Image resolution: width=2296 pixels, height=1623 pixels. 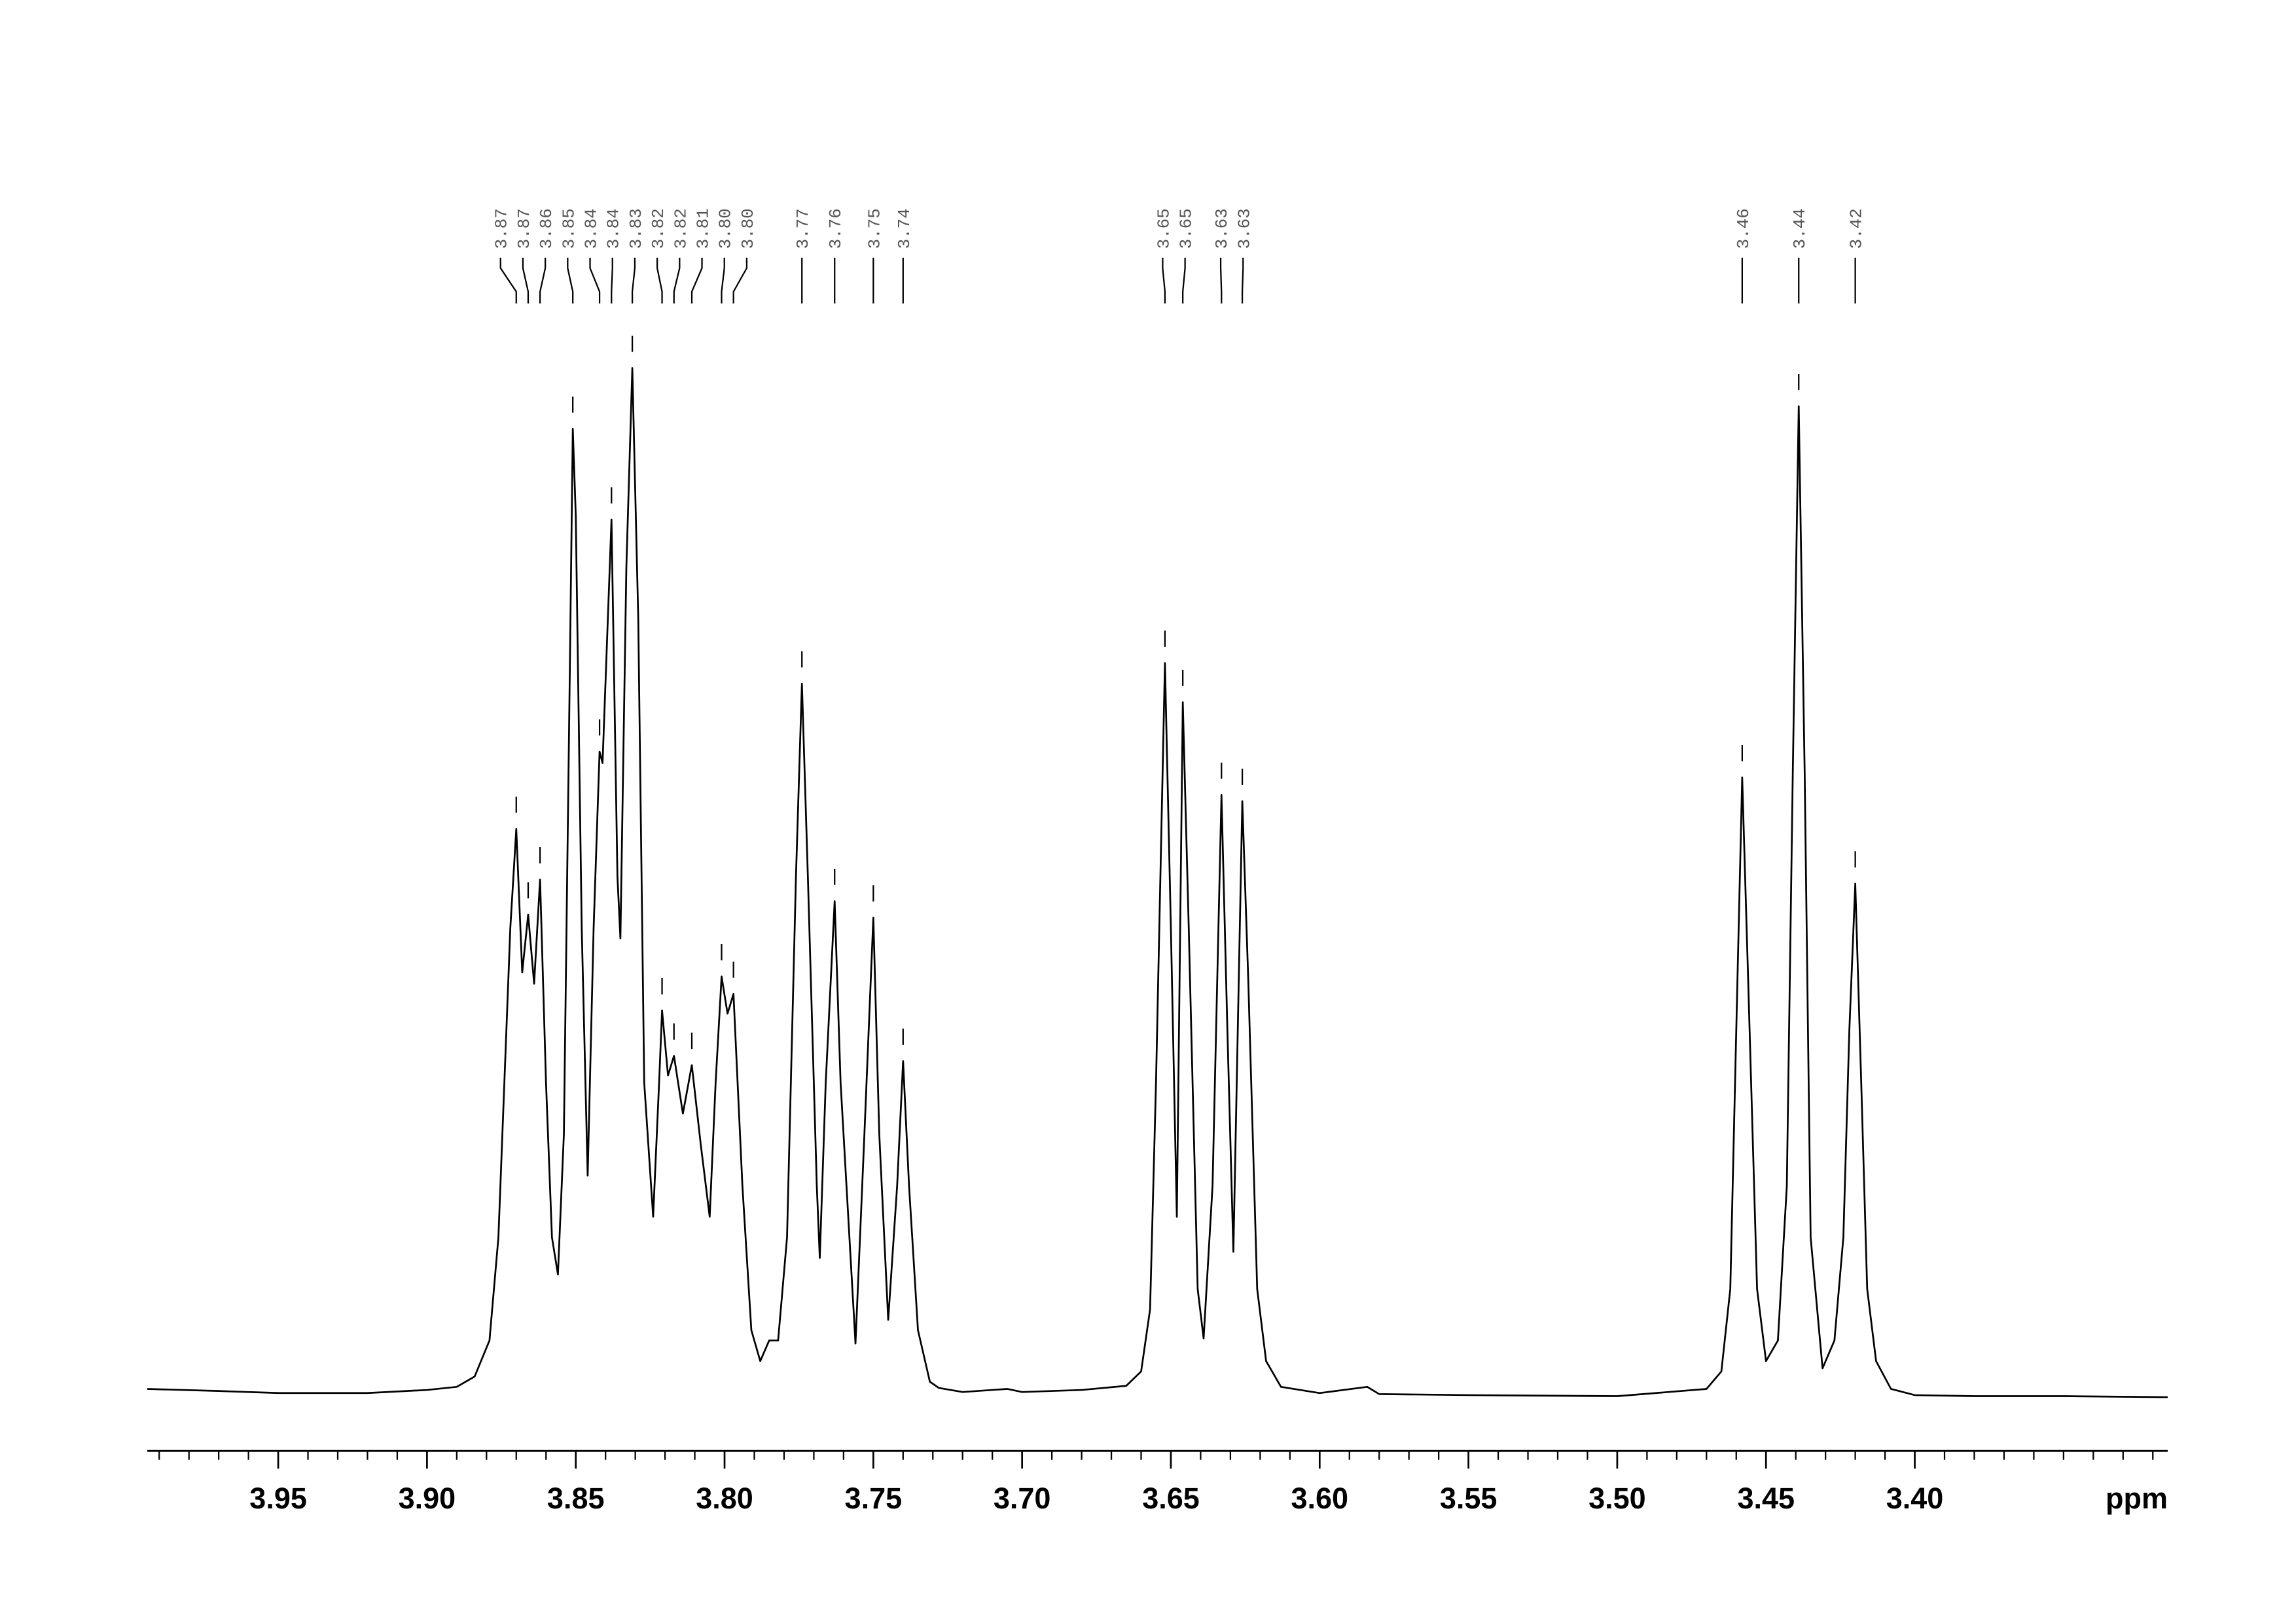 What do you see at coordinates (546, 228) in the screenshot?
I see `peak-label: 3.86` at bounding box center [546, 228].